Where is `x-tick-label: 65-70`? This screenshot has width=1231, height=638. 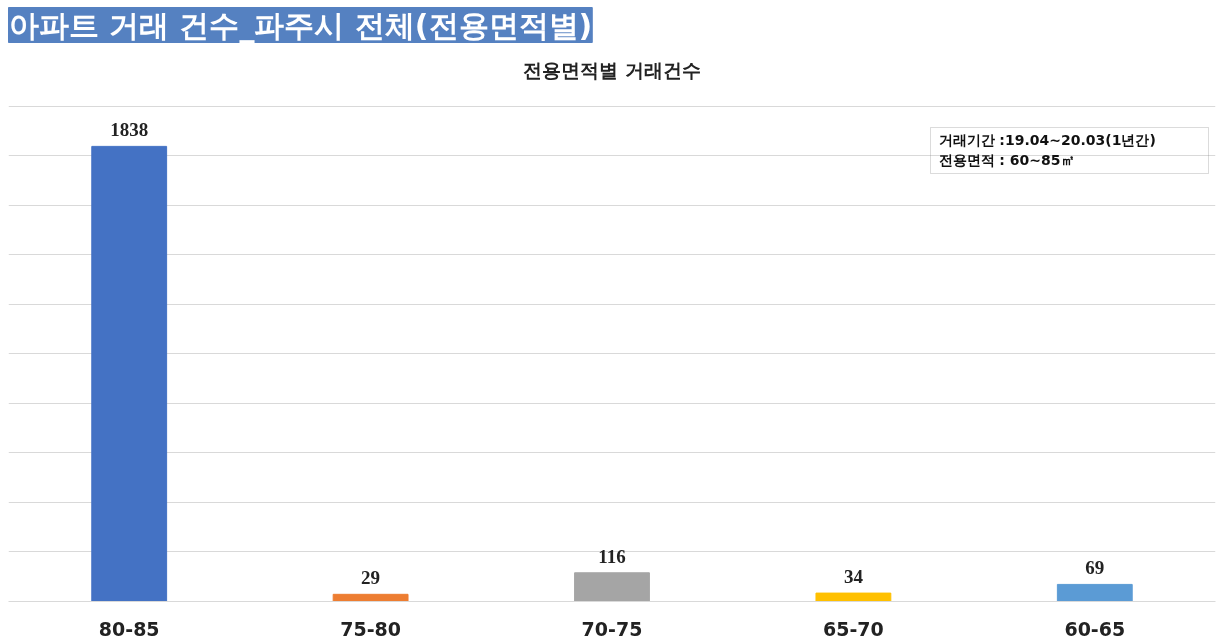 x-tick-label: 65-70 is located at coordinates (853, 627).